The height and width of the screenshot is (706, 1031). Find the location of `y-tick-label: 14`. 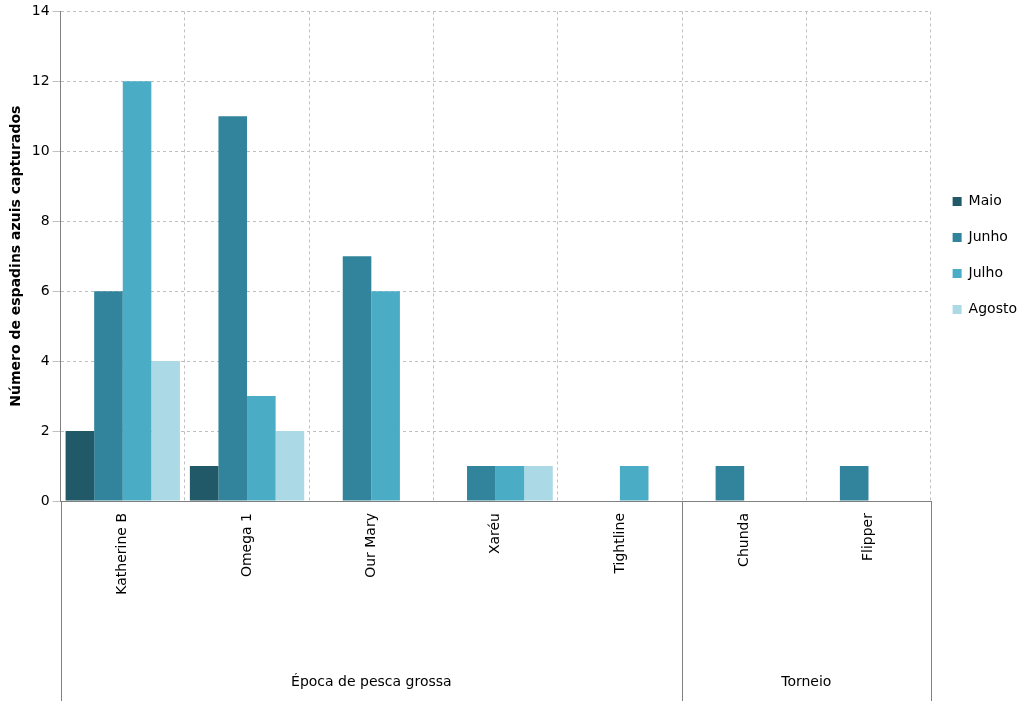

y-tick-label: 14 is located at coordinates (40, 10).